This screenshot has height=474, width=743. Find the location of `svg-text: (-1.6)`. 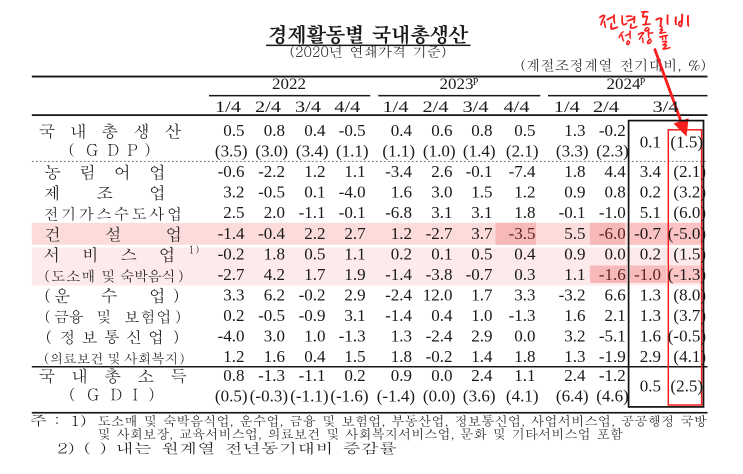

svg-text: (-1.6) is located at coordinates (349, 395).